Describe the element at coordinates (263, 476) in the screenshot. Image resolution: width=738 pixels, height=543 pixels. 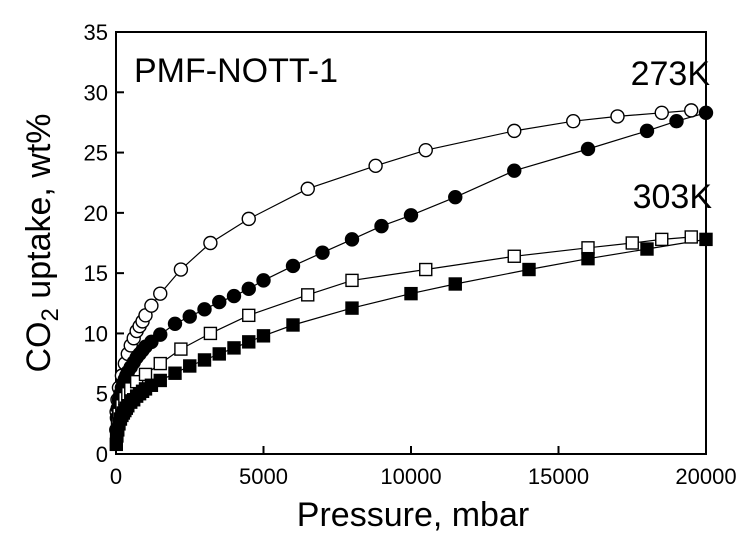
I see `x-tick-label: 5000` at that location.